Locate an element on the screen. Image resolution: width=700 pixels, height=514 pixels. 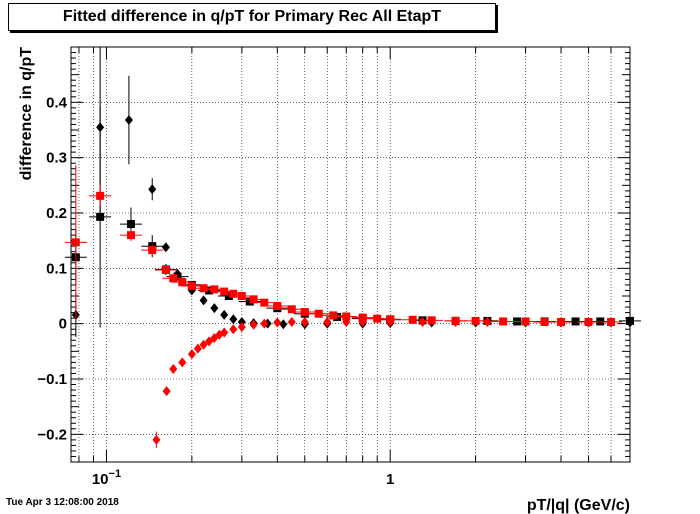
y-tick-label: 0.4 is located at coordinates (57, 102).